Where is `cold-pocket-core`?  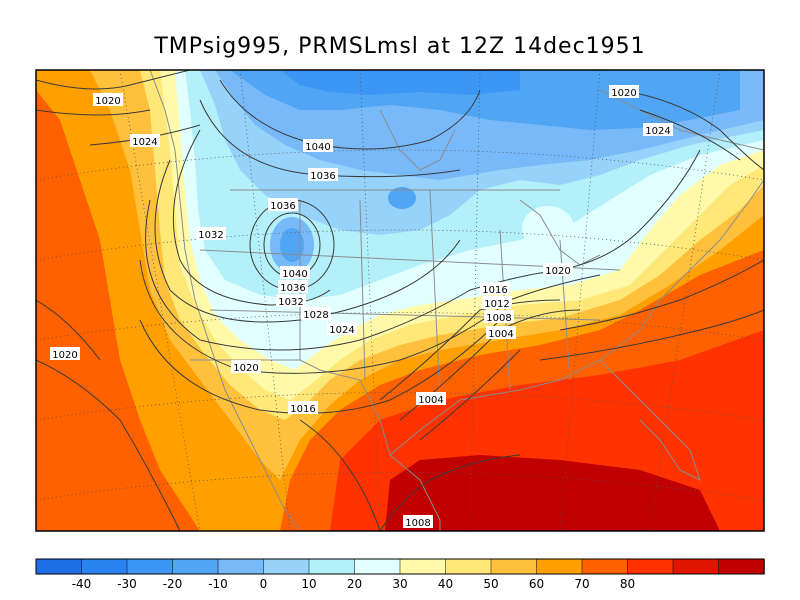 cold-pocket-core is located at coordinates (292, 245).